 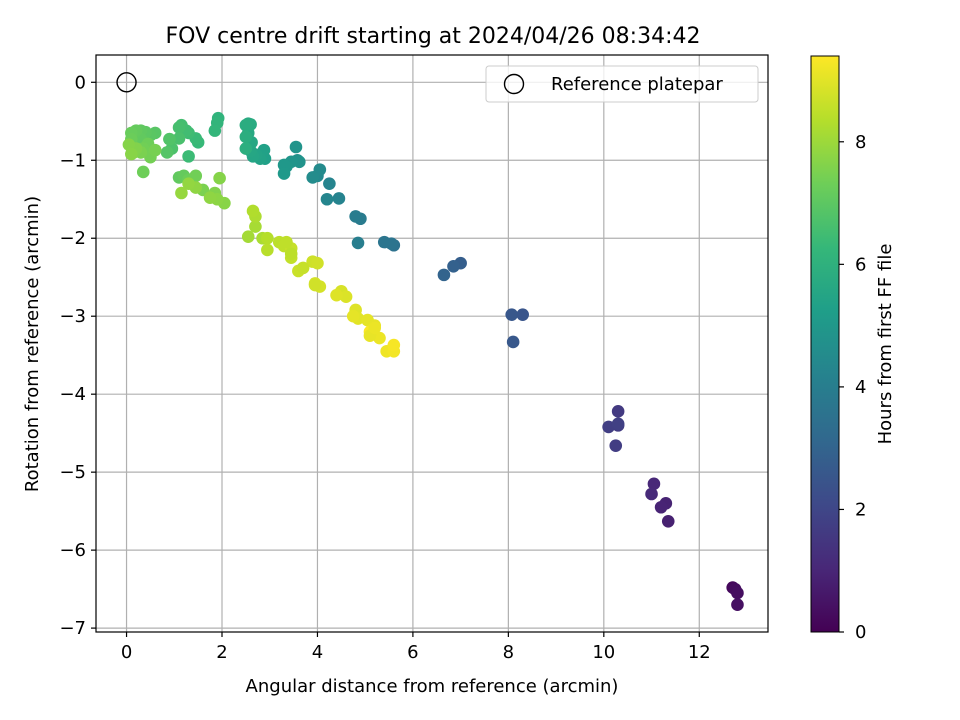 I want to click on reference-platepar-marker, so click(x=126, y=82).